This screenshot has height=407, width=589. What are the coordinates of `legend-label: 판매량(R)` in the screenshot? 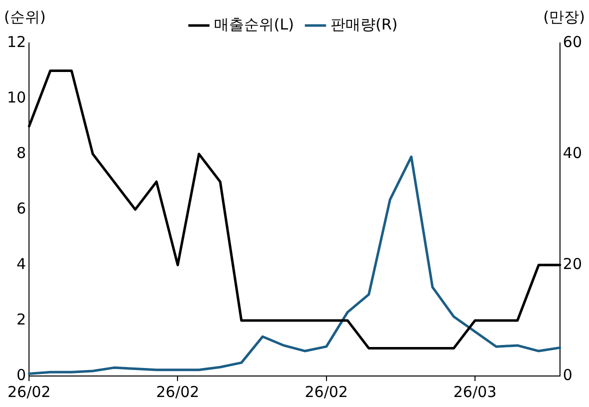 It's located at (364, 24).